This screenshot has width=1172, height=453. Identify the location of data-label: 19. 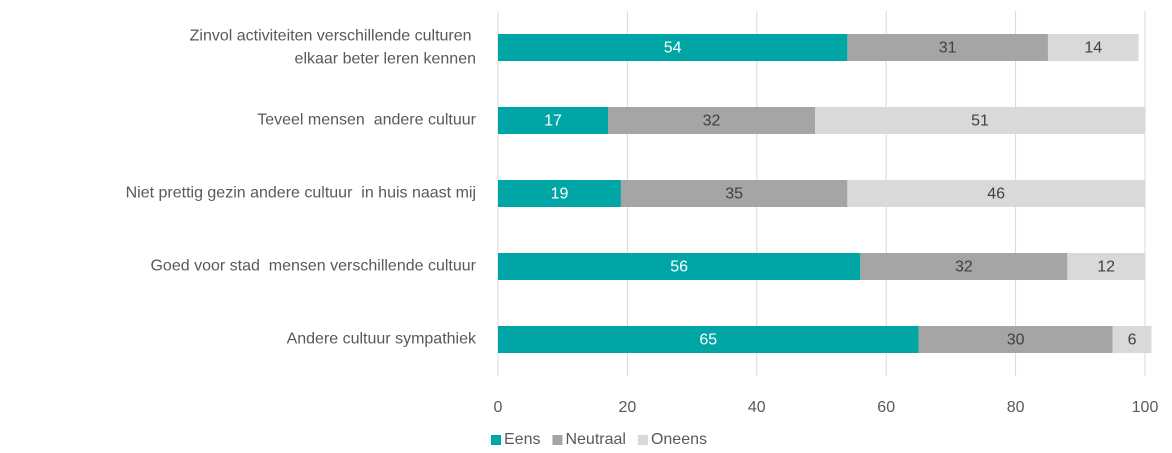
(560, 194).